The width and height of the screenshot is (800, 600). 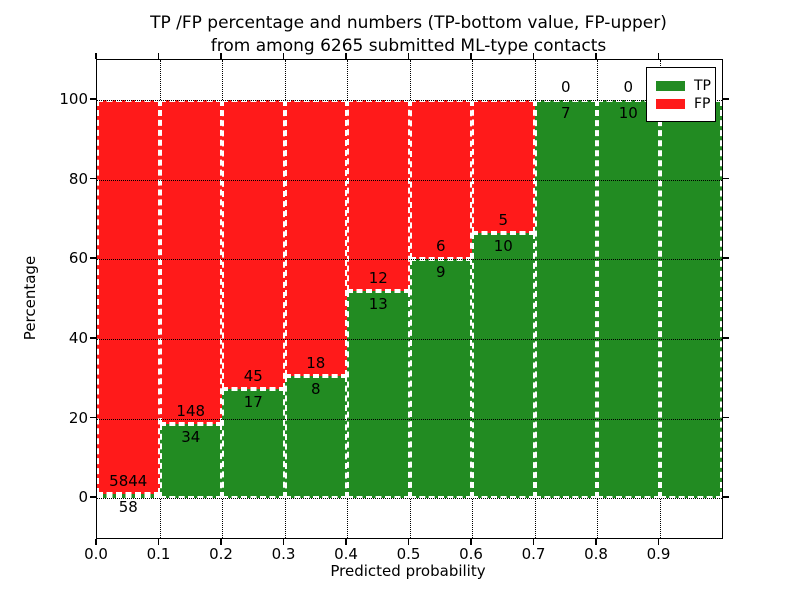 What do you see at coordinates (596, 554) in the screenshot?
I see `x-tick-label: 0.8` at bounding box center [596, 554].